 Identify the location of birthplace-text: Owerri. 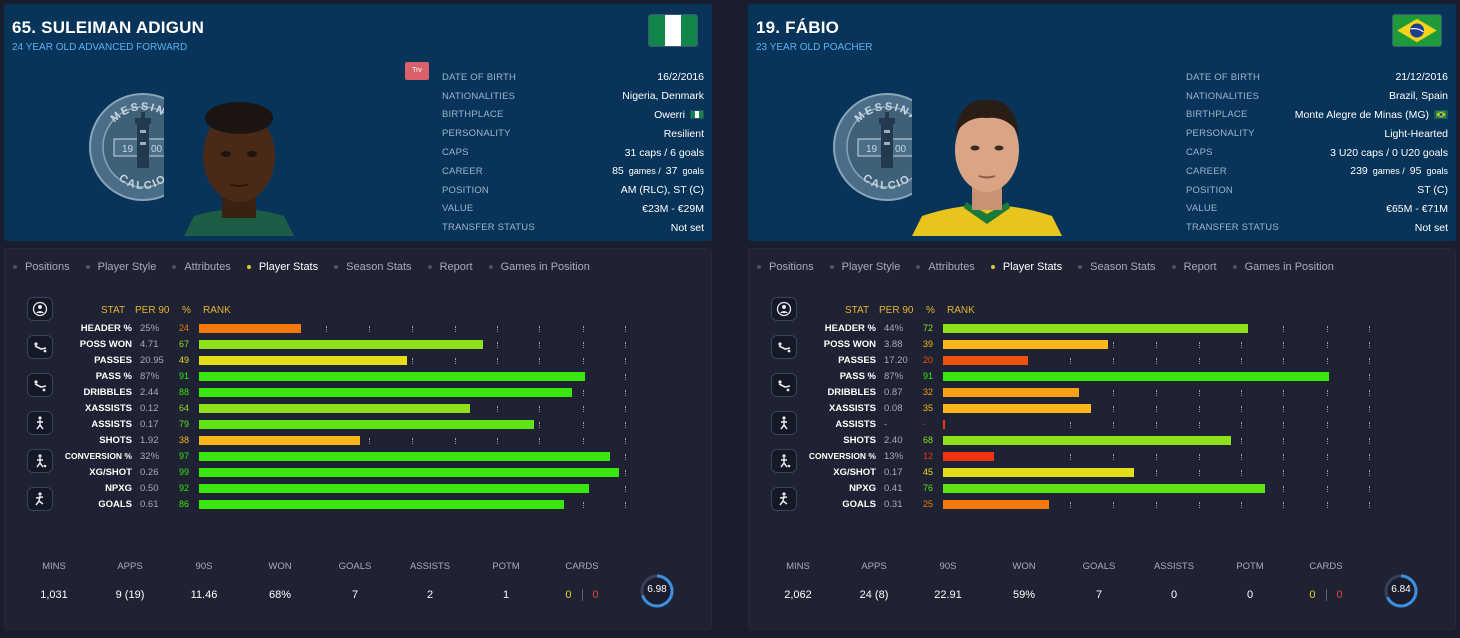
(669, 114).